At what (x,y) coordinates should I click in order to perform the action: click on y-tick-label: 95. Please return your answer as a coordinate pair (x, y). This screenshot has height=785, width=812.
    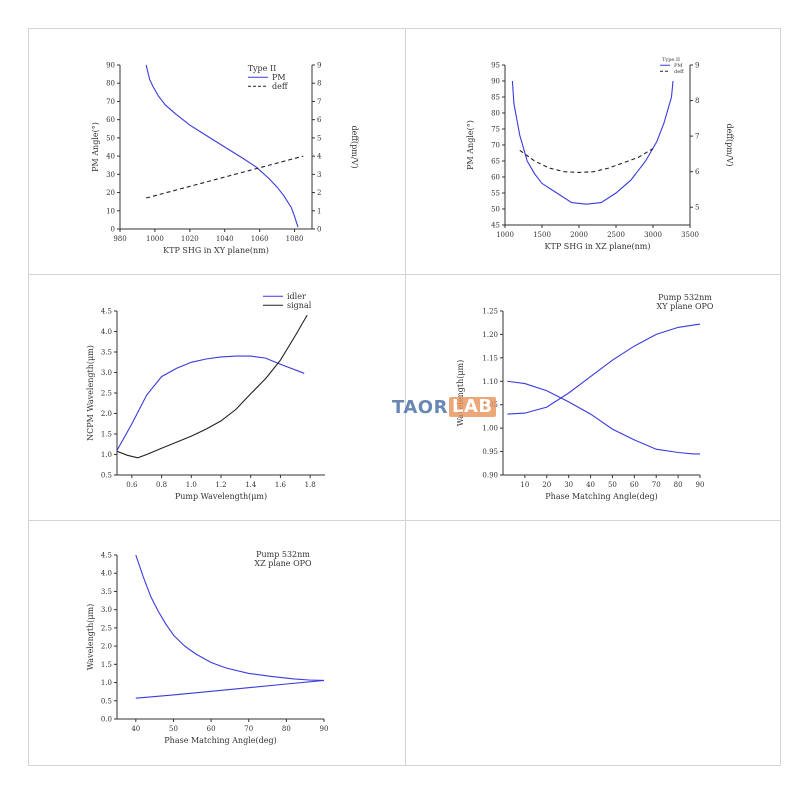
    Looking at the image, I should click on (495, 66).